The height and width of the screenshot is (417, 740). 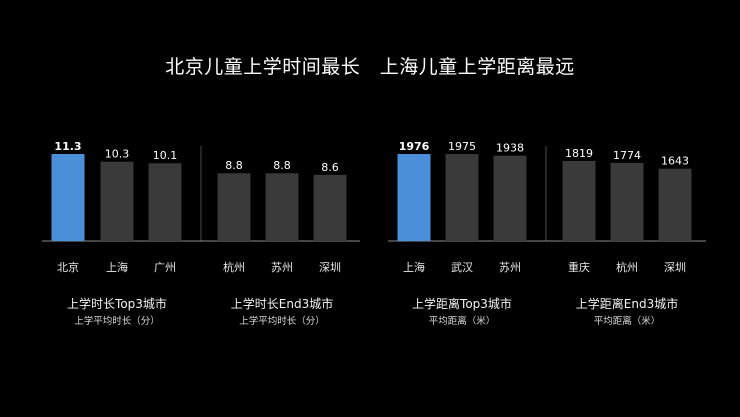 I want to click on category-label: 广州, so click(x=165, y=267).